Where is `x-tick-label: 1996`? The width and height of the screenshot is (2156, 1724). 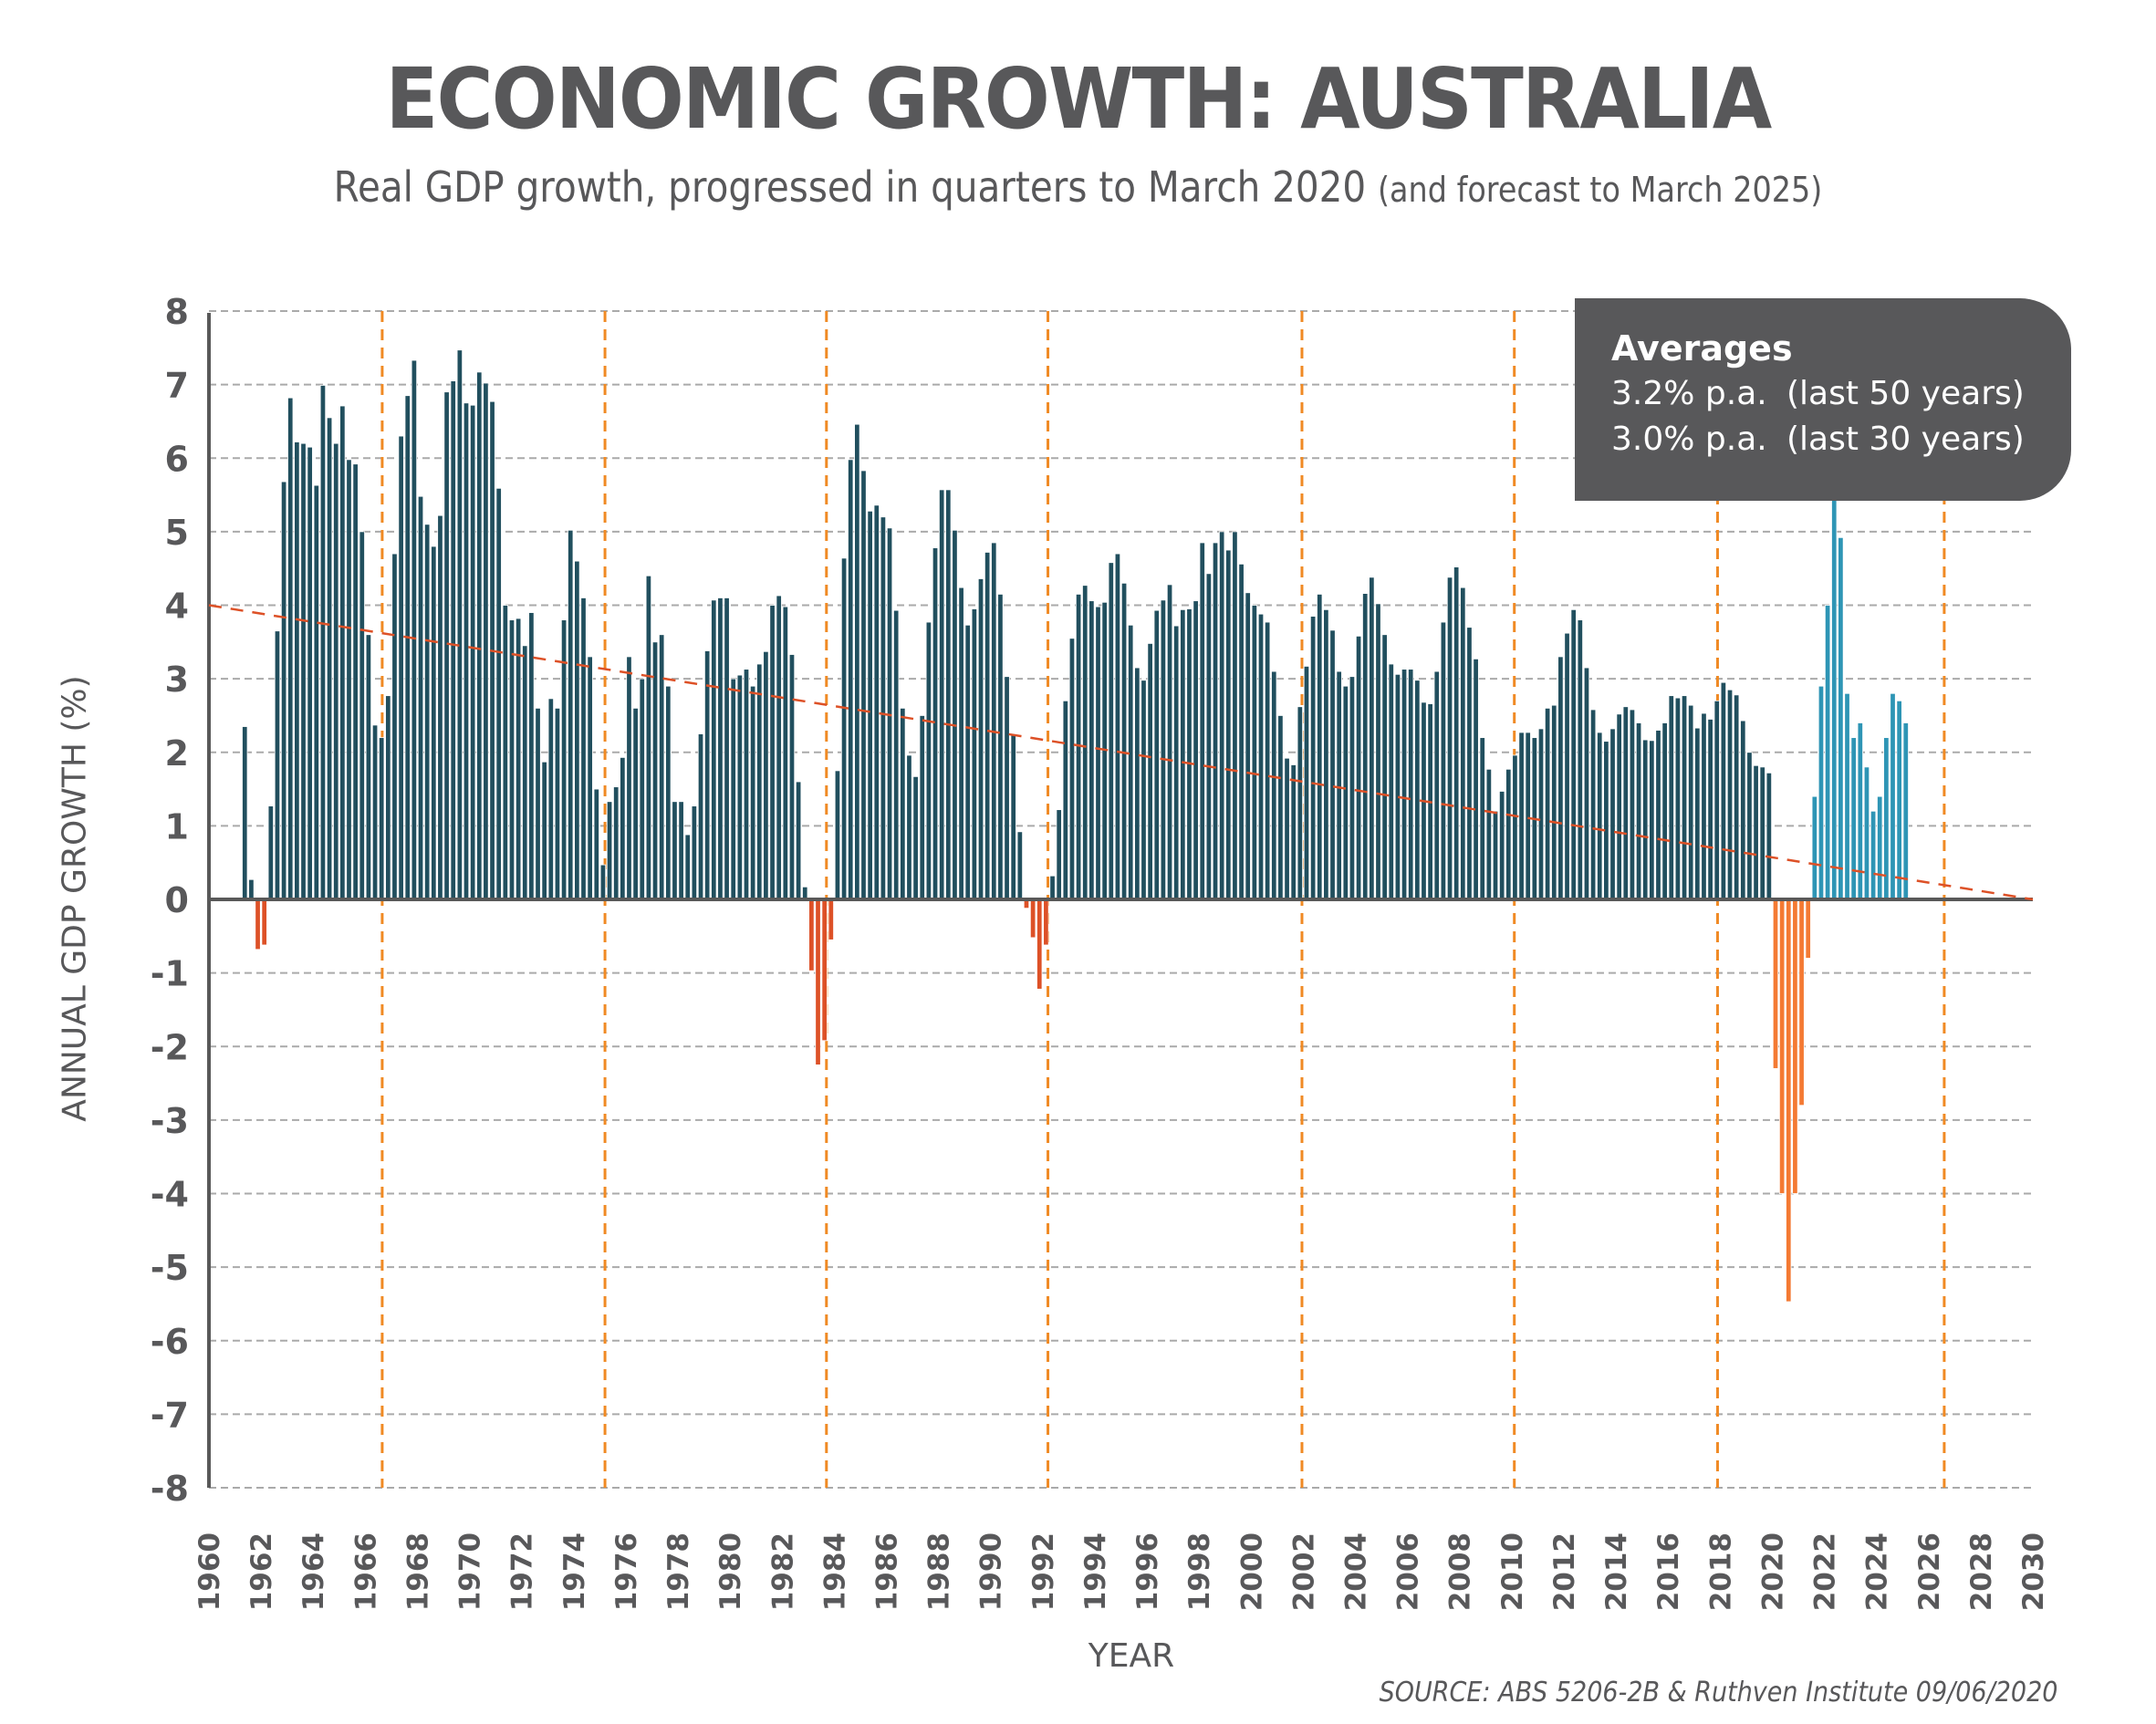
x-tick-label: 1996 is located at coordinates (1148, 1571).